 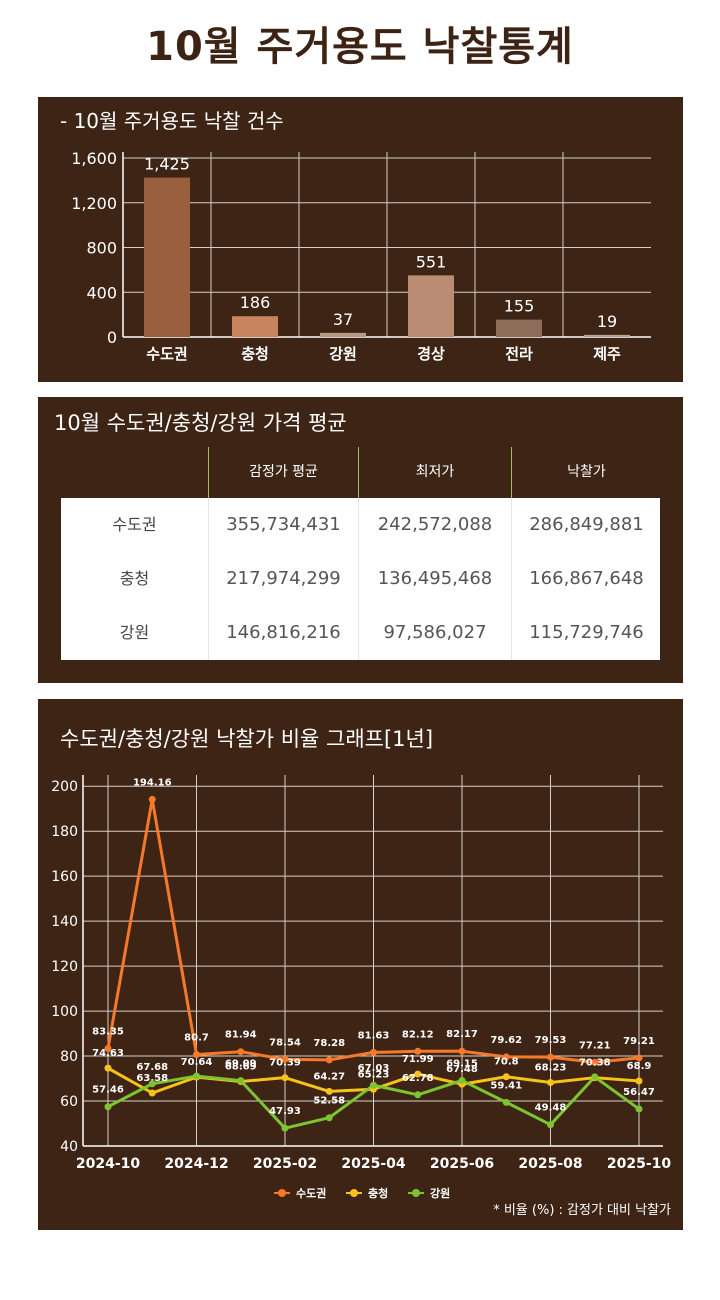 I want to click on x-tick-label: 경상, so click(x=431, y=354).